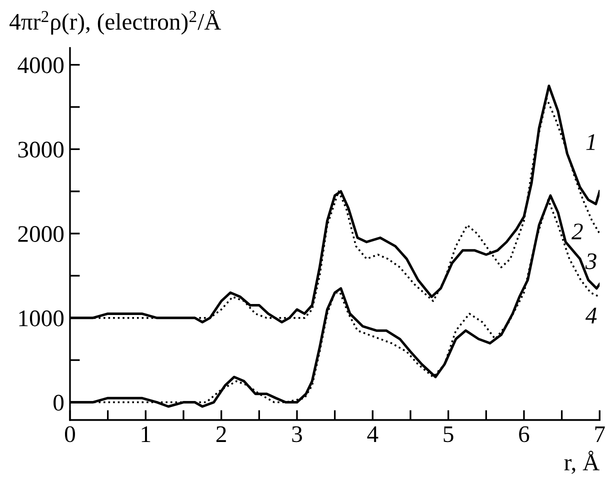 This screenshot has height=477, width=606. I want to click on series-label: 3, so click(590, 261).